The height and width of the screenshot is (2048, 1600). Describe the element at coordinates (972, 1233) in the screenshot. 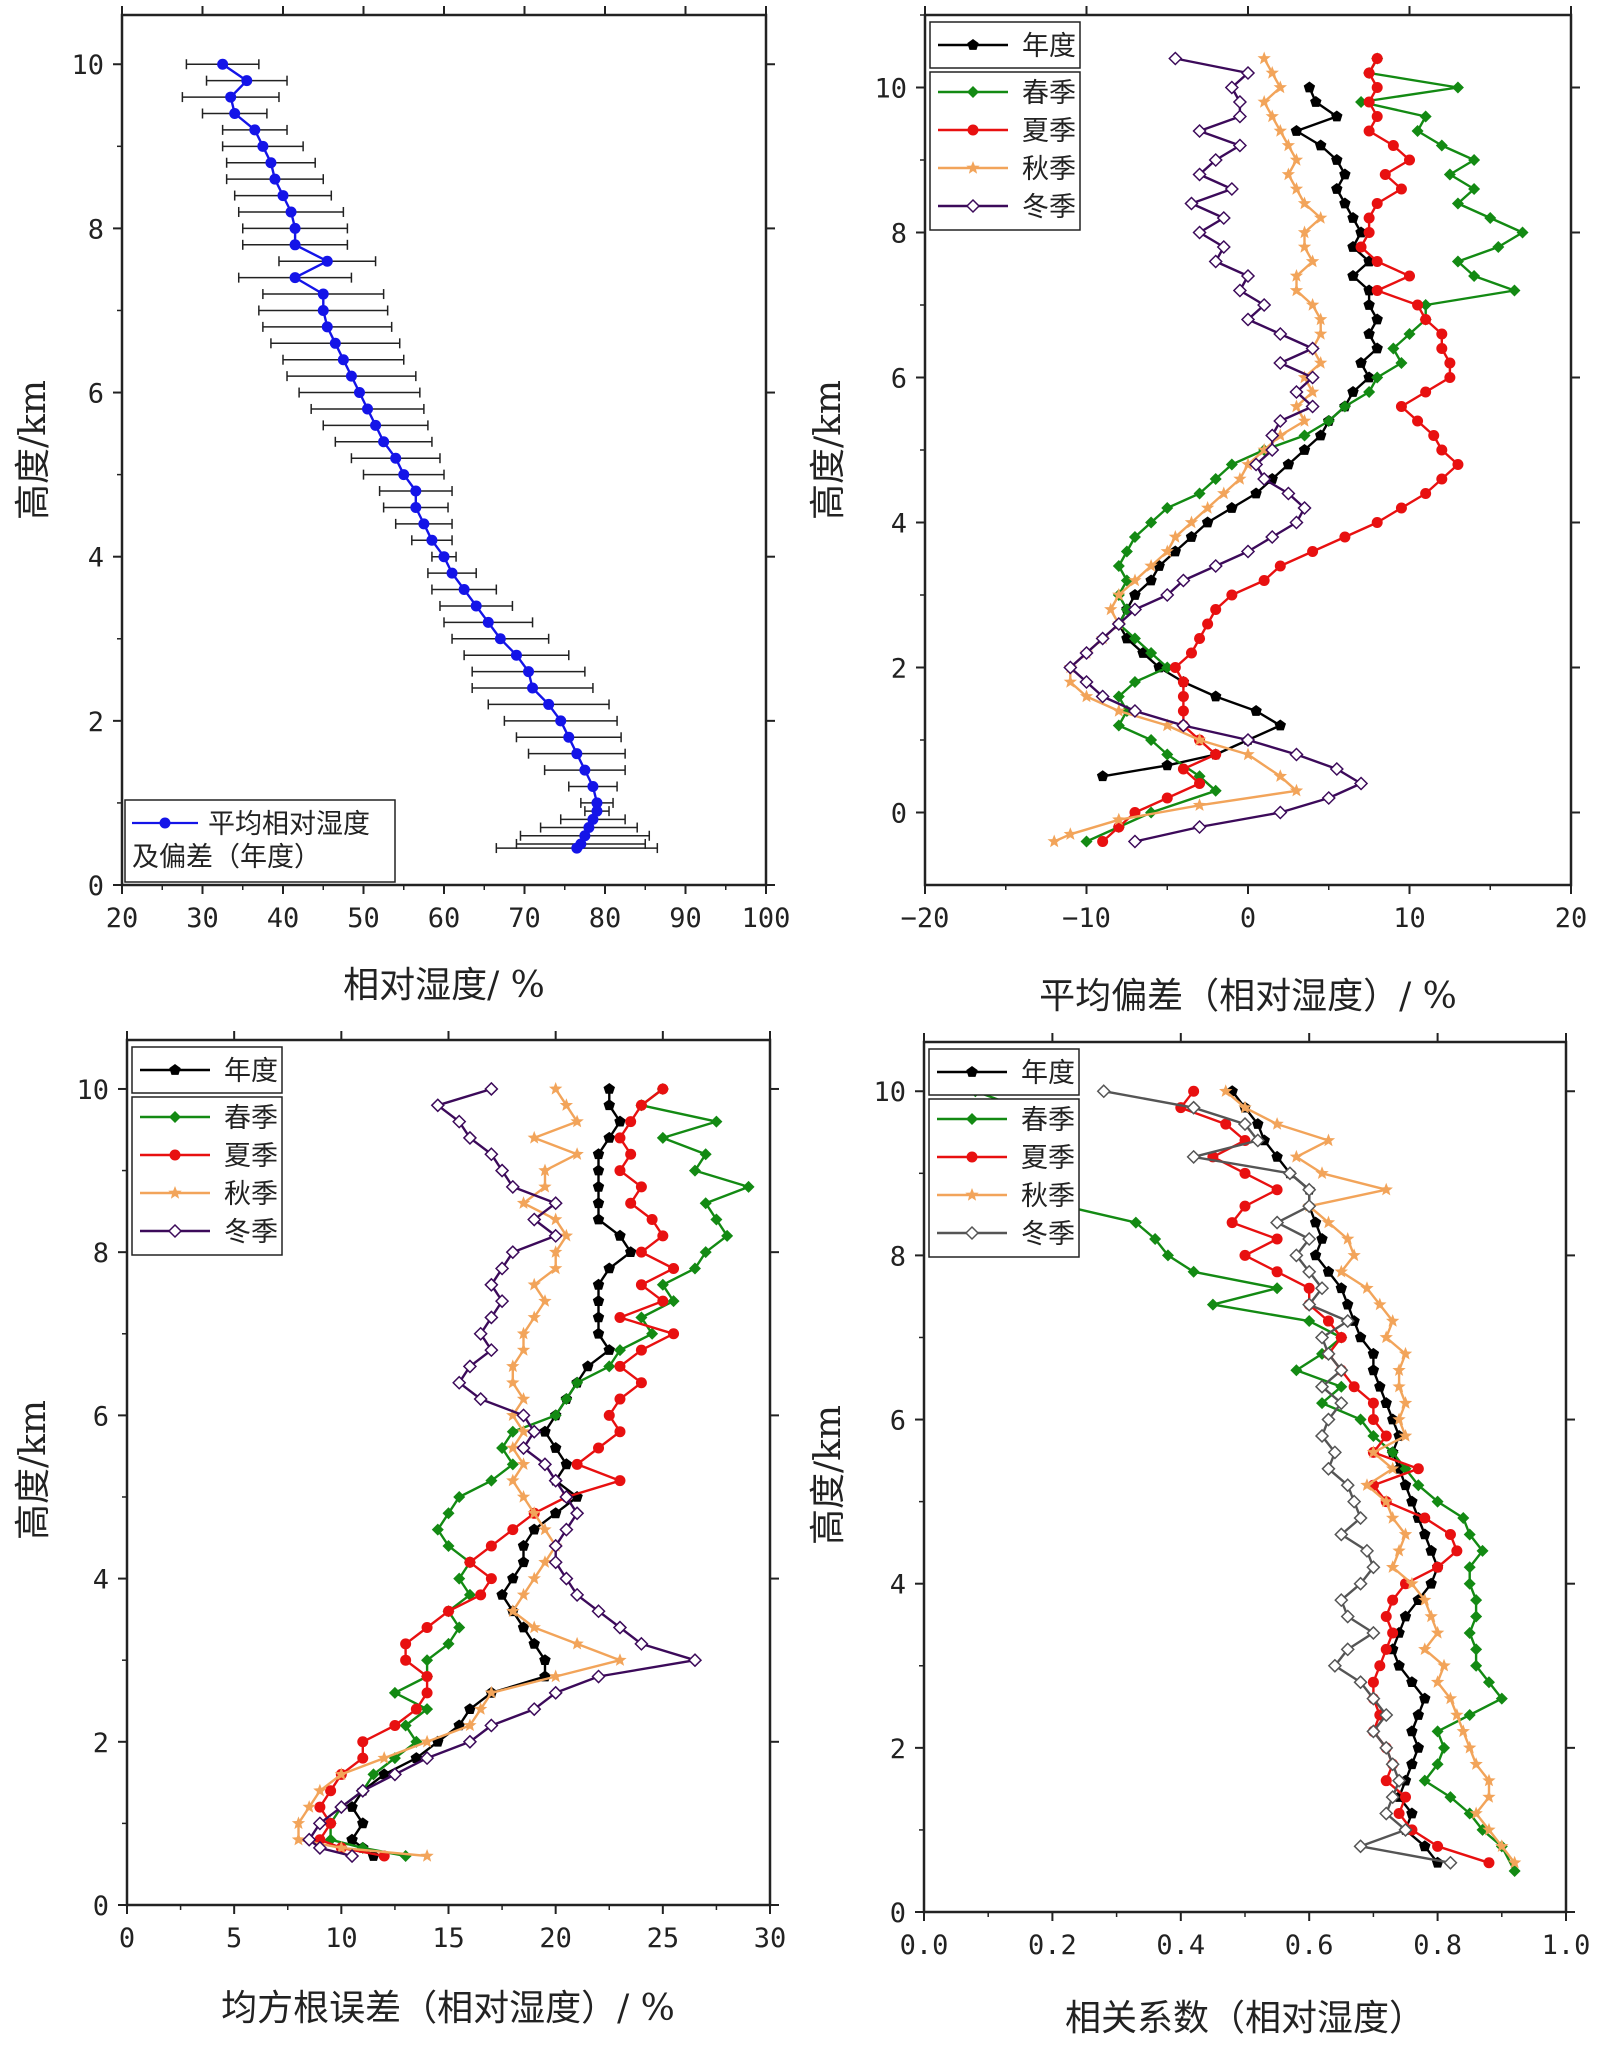

I see `legend-marker` at that location.